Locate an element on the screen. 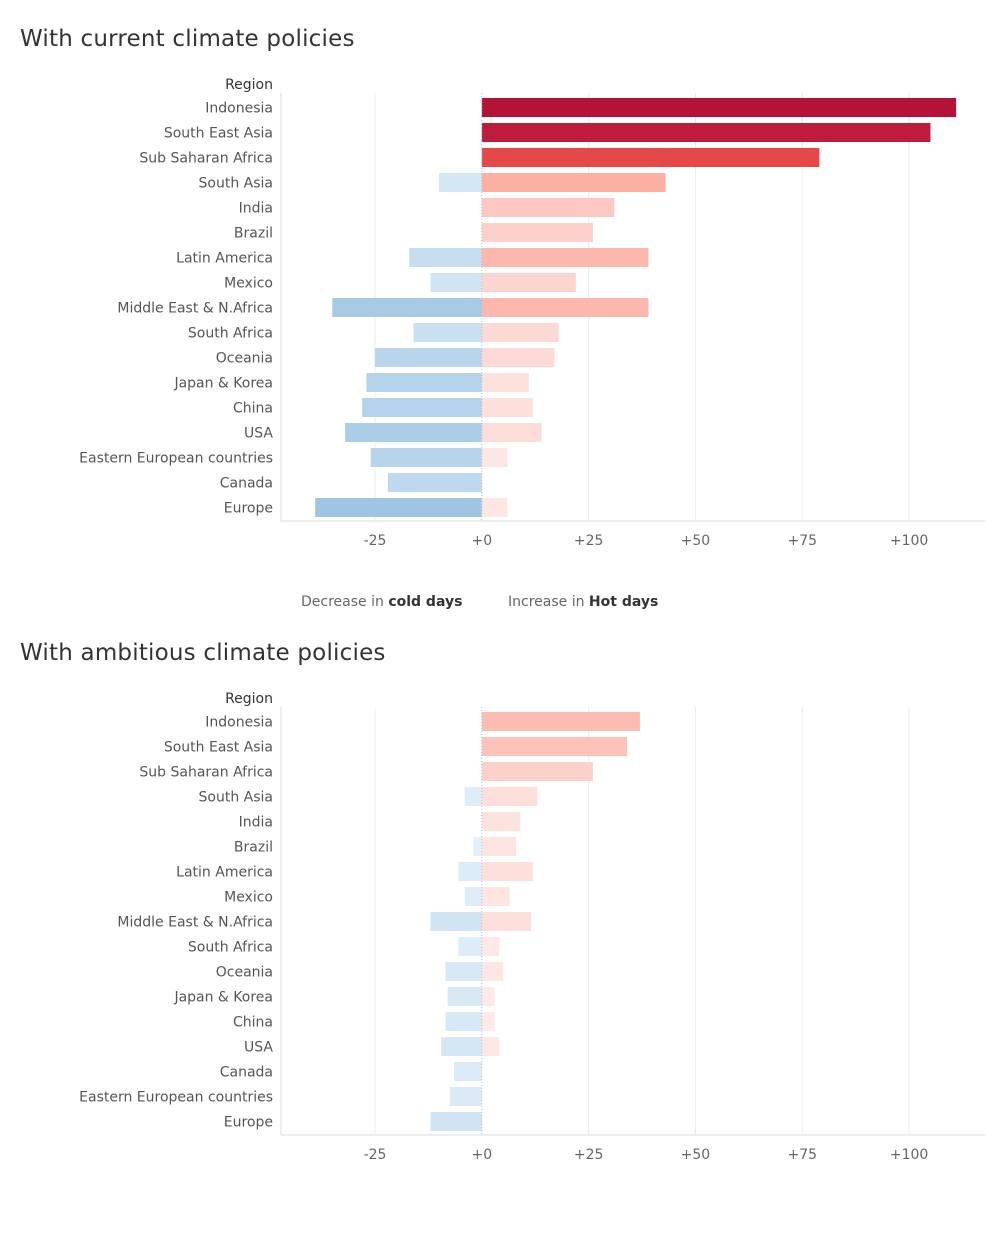  x-tick-label: +25 is located at coordinates (589, 1155).